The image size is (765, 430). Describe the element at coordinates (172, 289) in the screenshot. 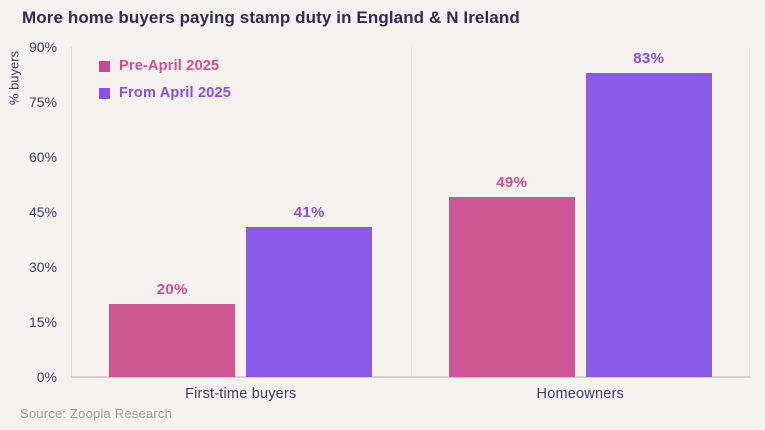

I see `bar-value-label: 20%` at that location.